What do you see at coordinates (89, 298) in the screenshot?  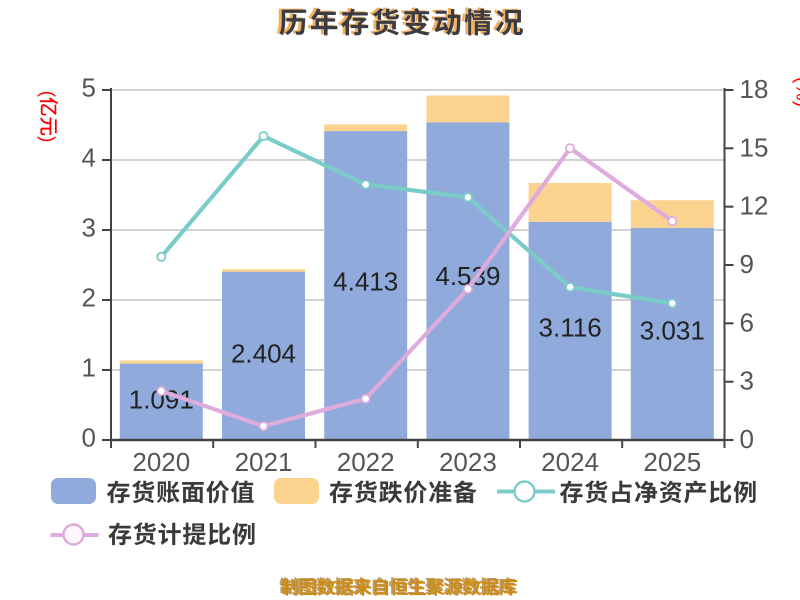 I see `svg-text: 2` at bounding box center [89, 298].